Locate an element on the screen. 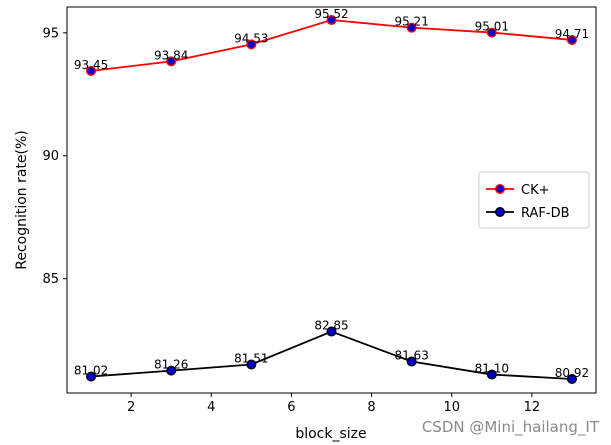  data-label-rafdb: 82.85 is located at coordinates (331, 326).